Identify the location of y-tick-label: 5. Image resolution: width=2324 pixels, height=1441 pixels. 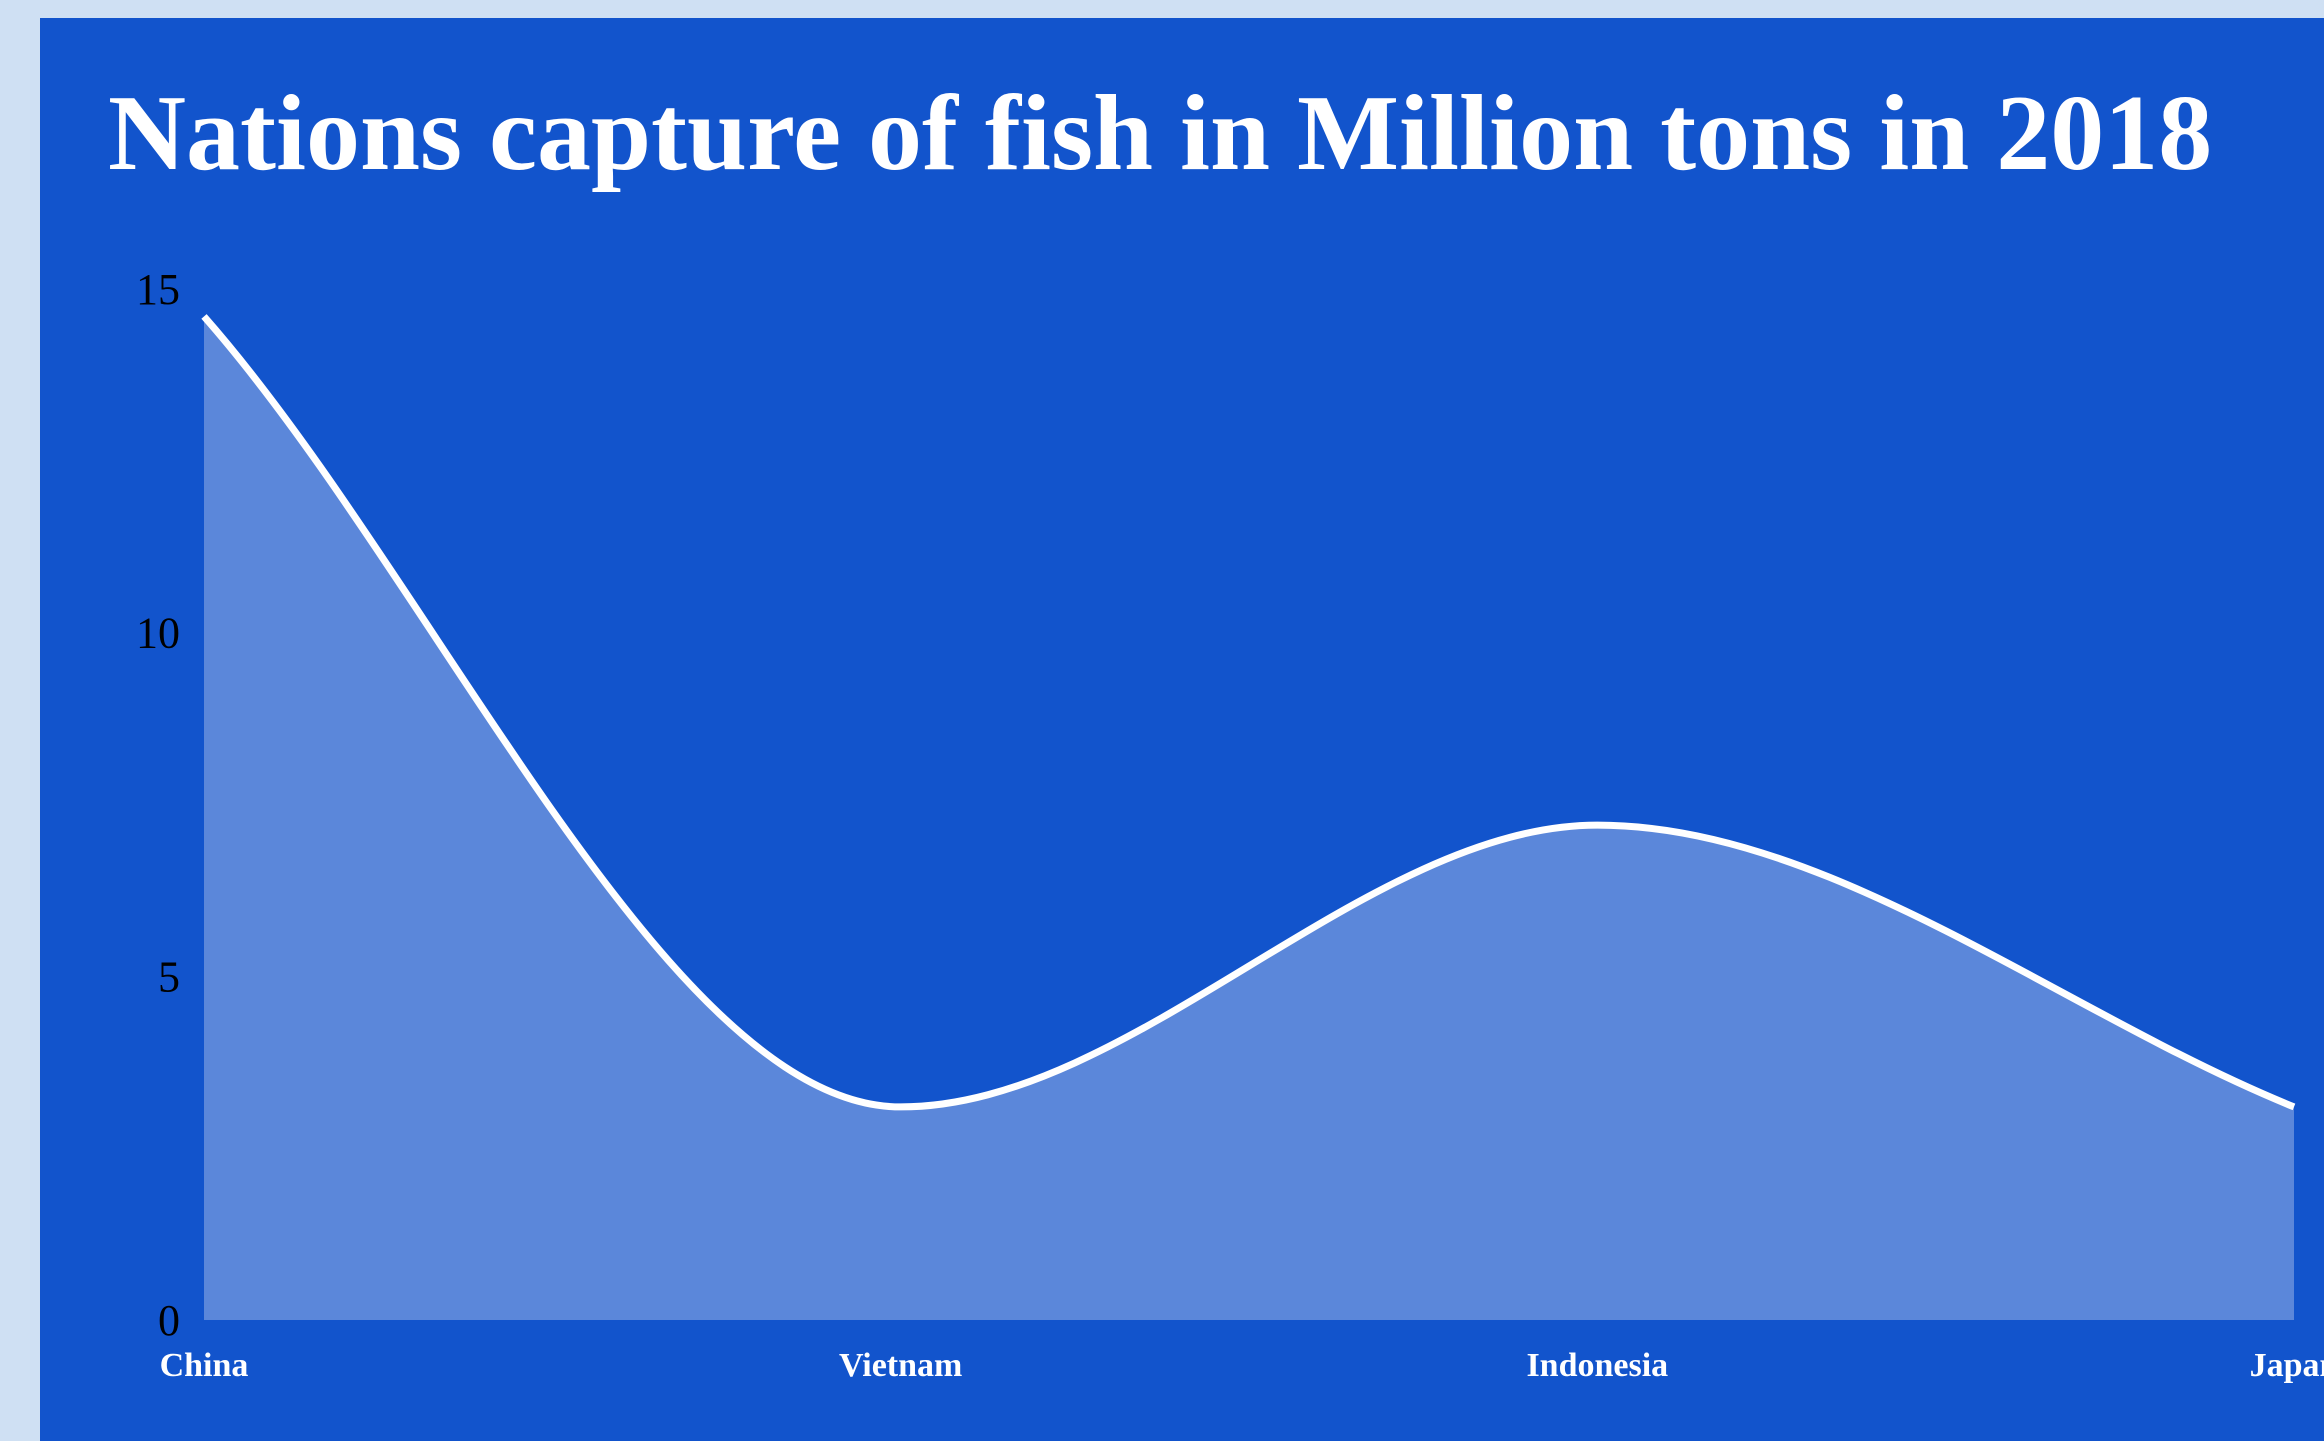
(169, 976).